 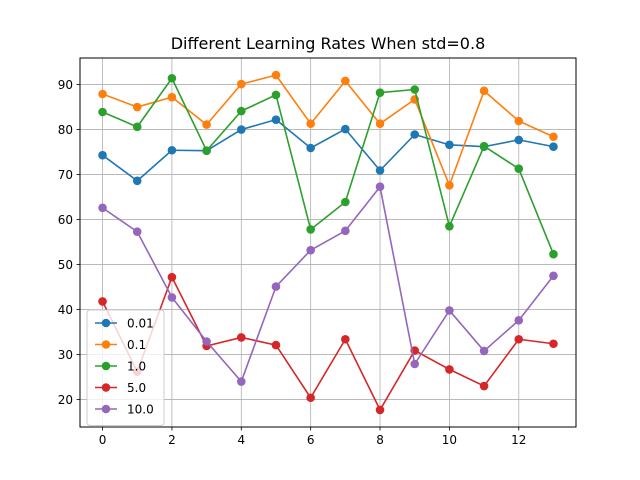 What do you see at coordinates (65, 85) in the screenshot?
I see `y-tick-label: 90` at bounding box center [65, 85].